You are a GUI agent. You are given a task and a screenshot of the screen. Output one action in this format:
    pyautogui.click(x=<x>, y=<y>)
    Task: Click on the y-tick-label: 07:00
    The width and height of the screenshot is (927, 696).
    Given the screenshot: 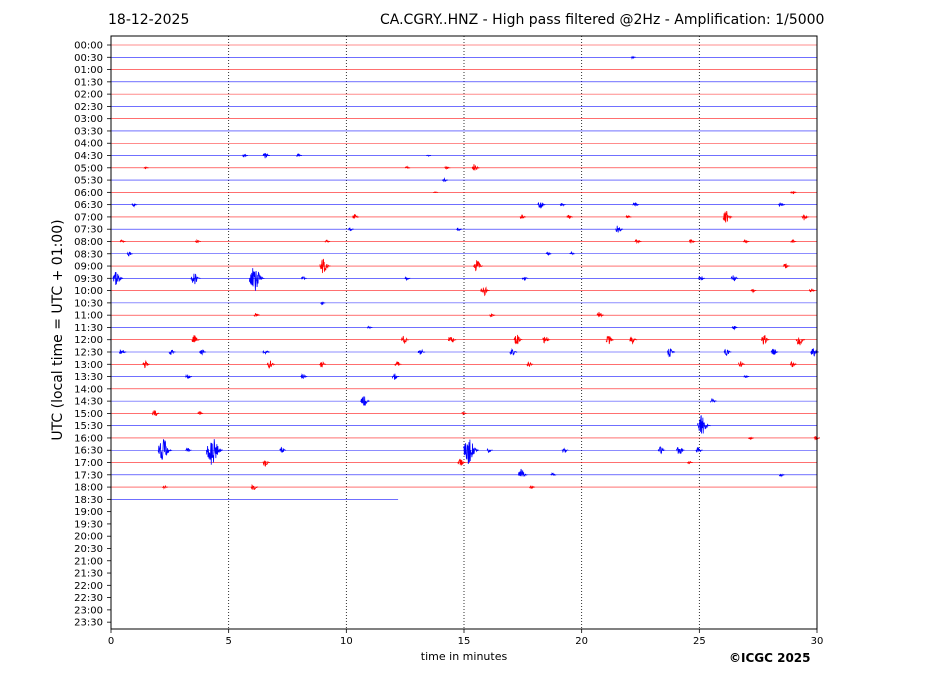 What is the action you would take?
    pyautogui.click(x=88, y=217)
    